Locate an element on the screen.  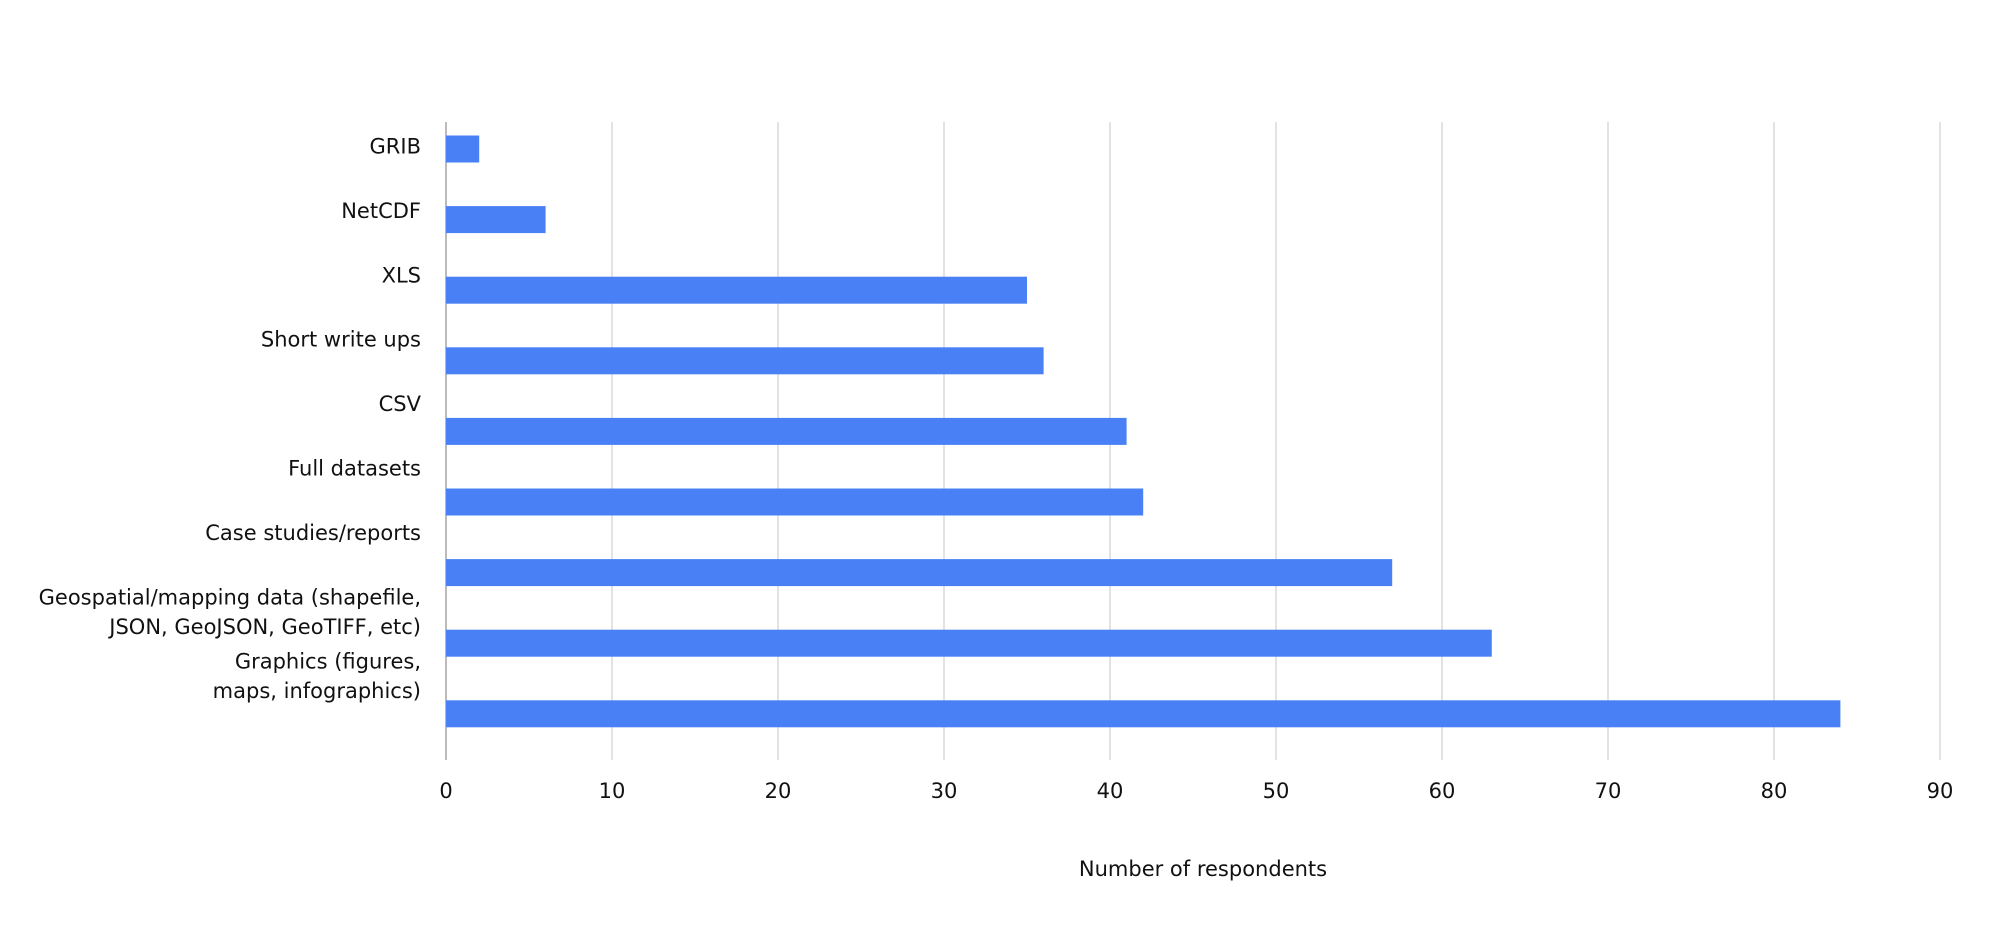
x-tick-label: 0 is located at coordinates (445, 791).